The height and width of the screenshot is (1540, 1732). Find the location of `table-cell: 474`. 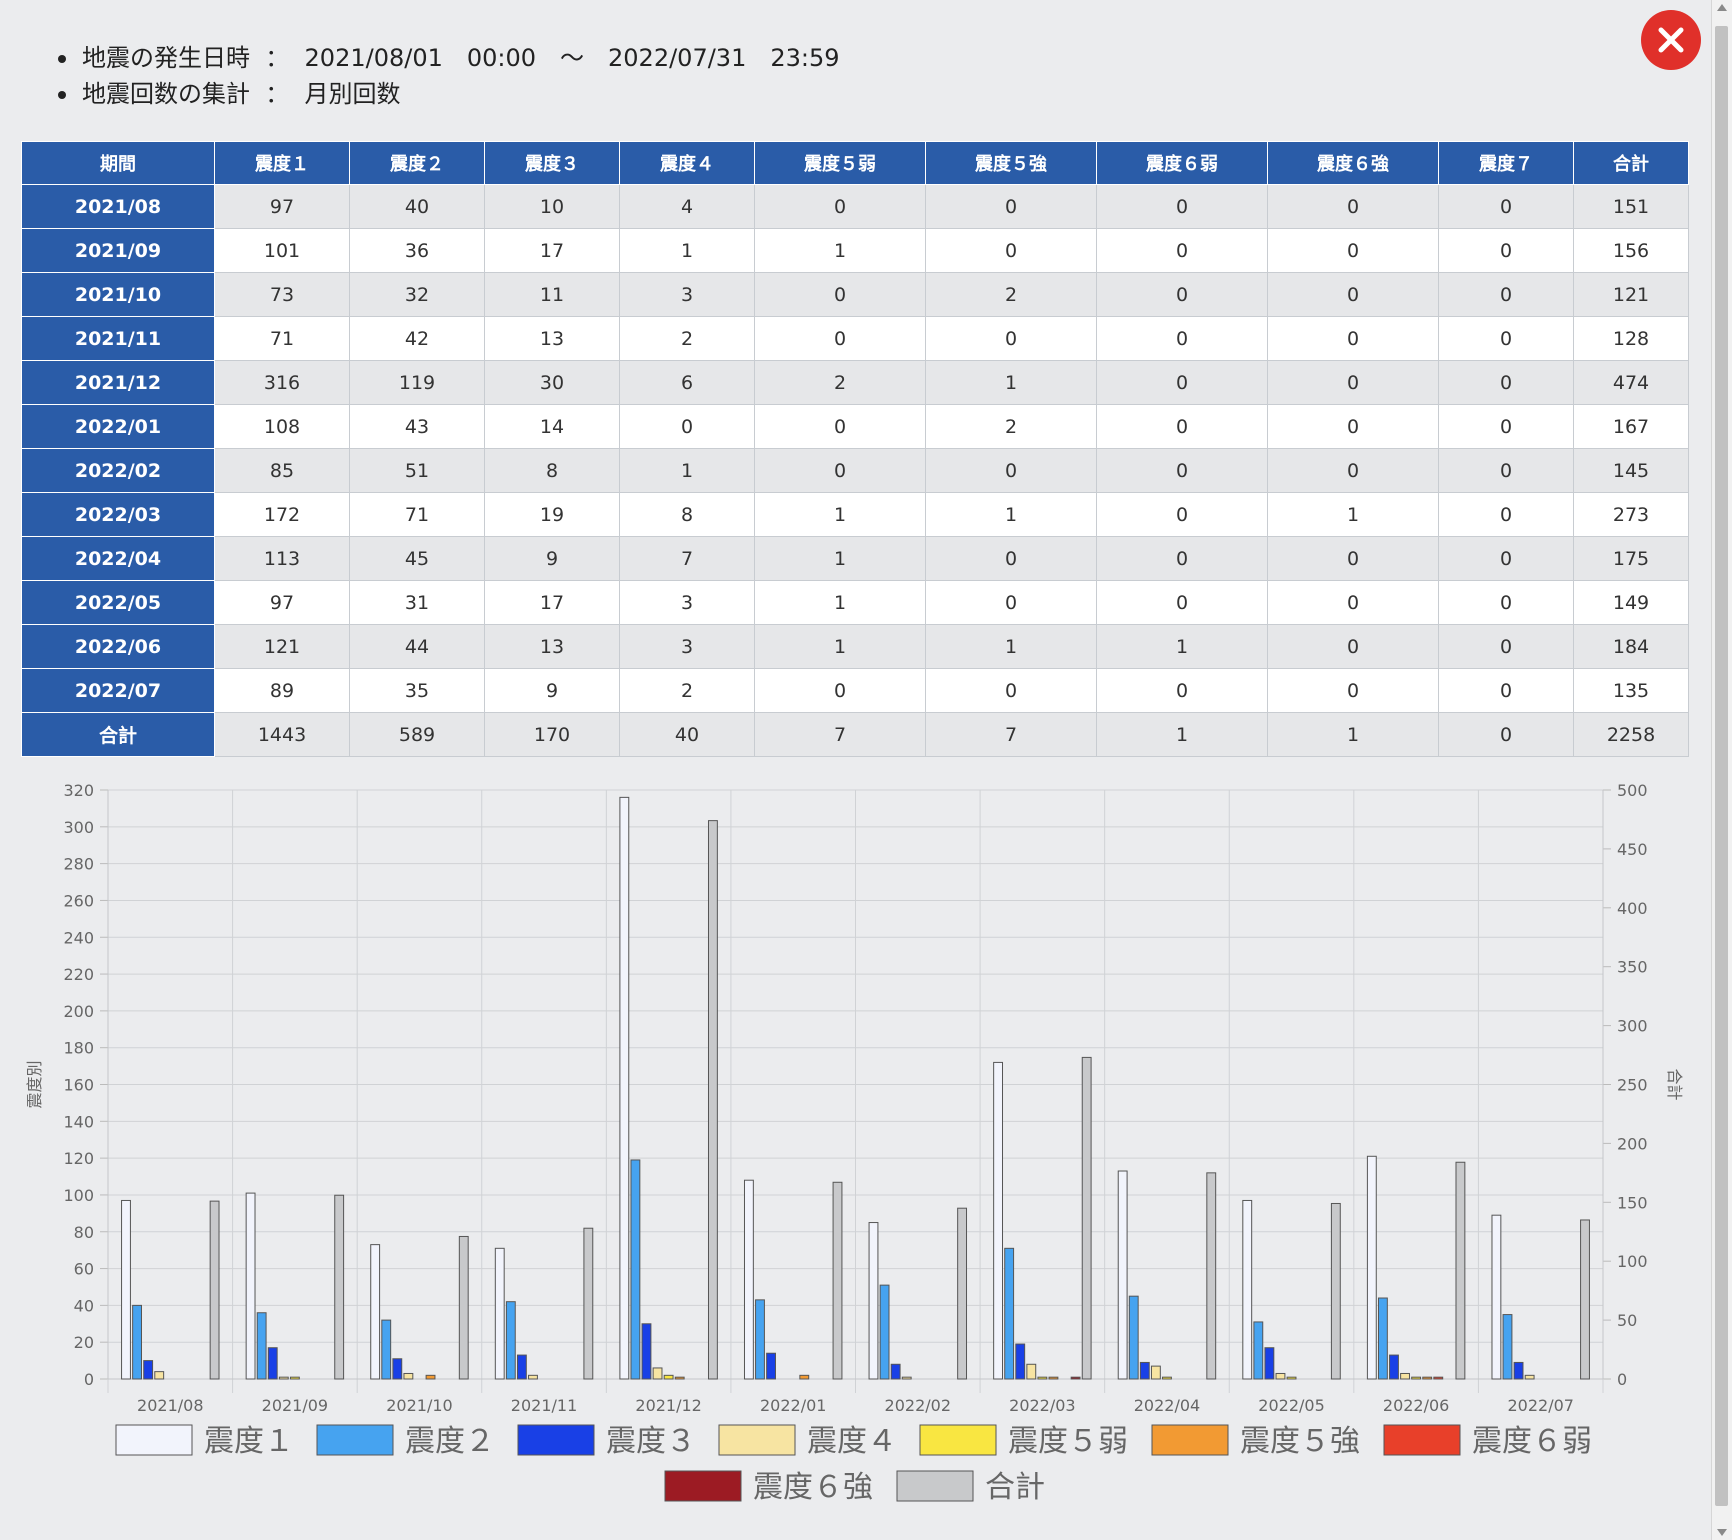

table-cell: 474 is located at coordinates (1631, 382).